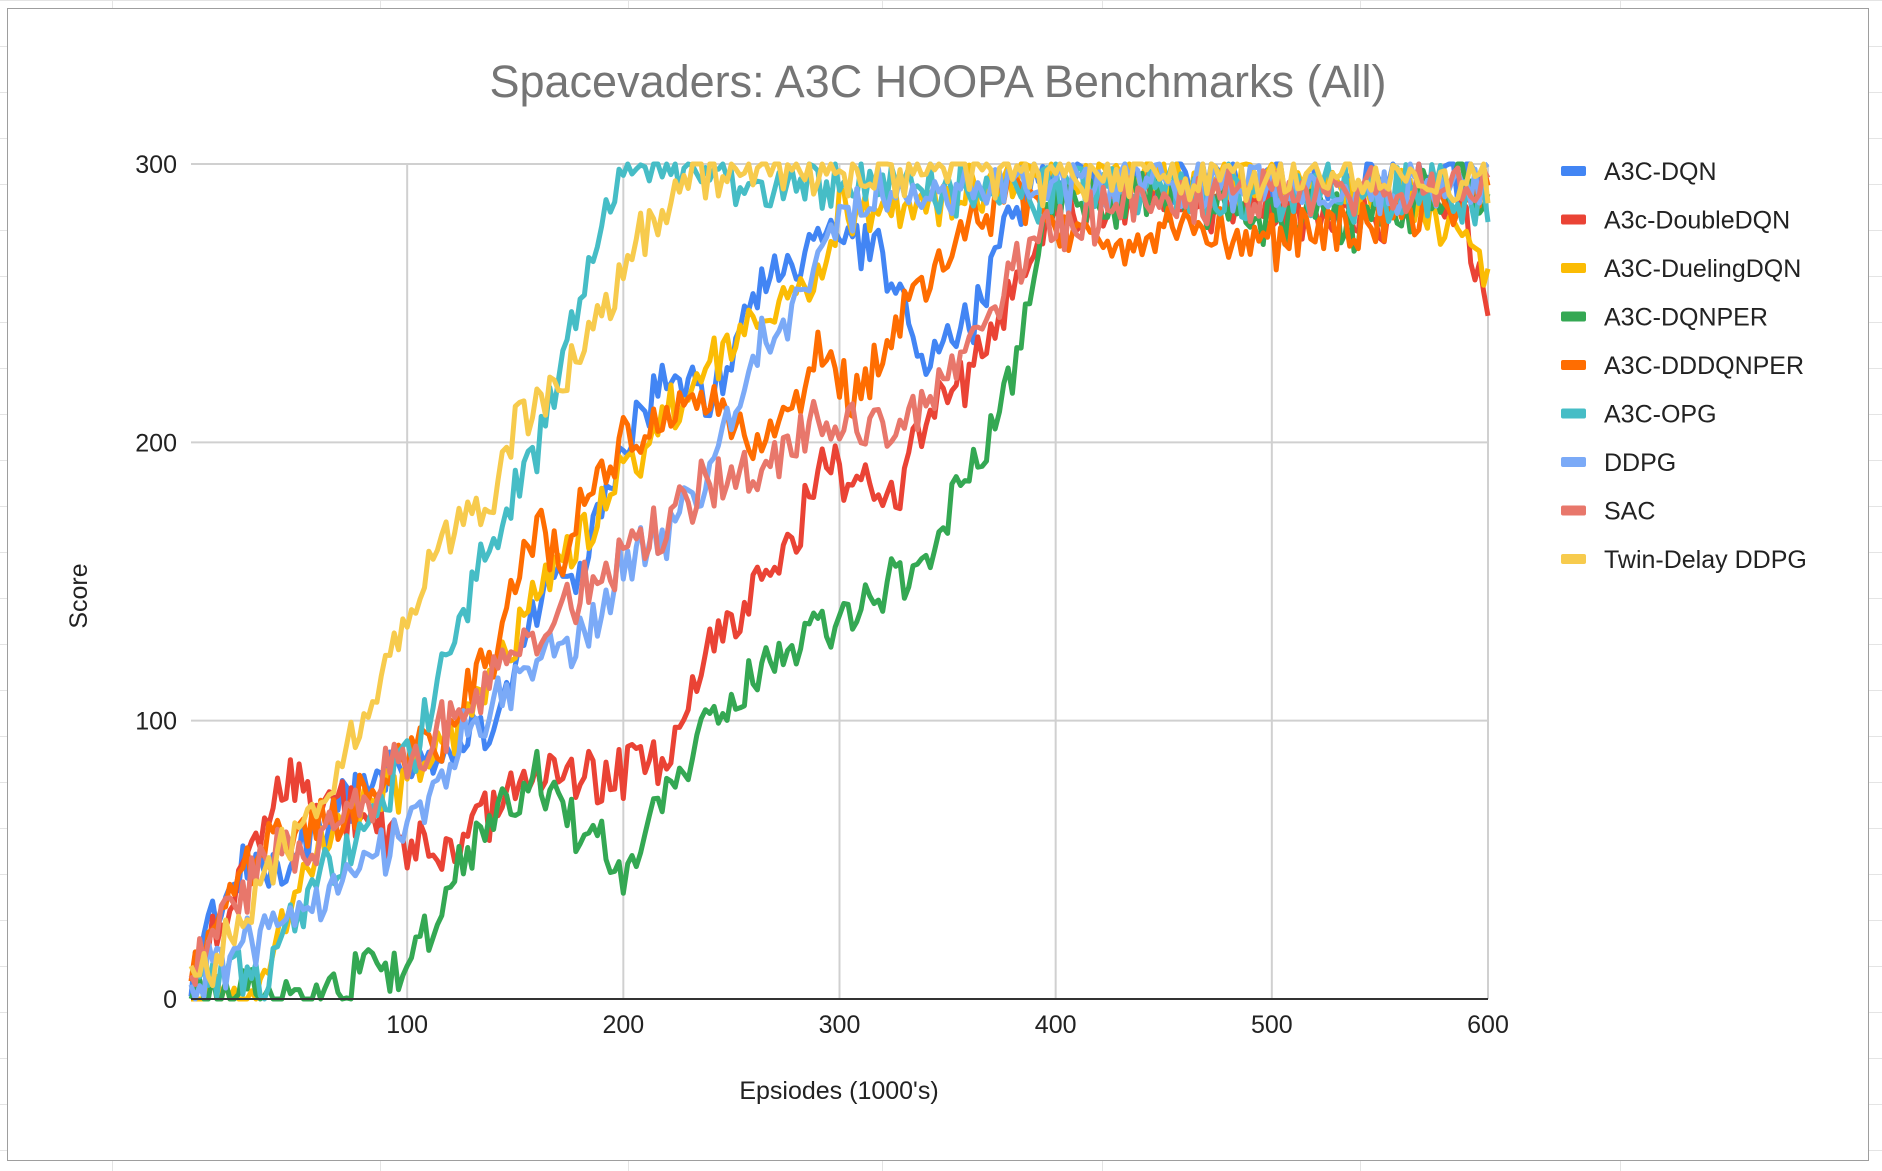 Image resolution: width=1882 pixels, height=1171 pixels. I want to click on legend-item: A3c-DoubleDQN, so click(1675, 221).